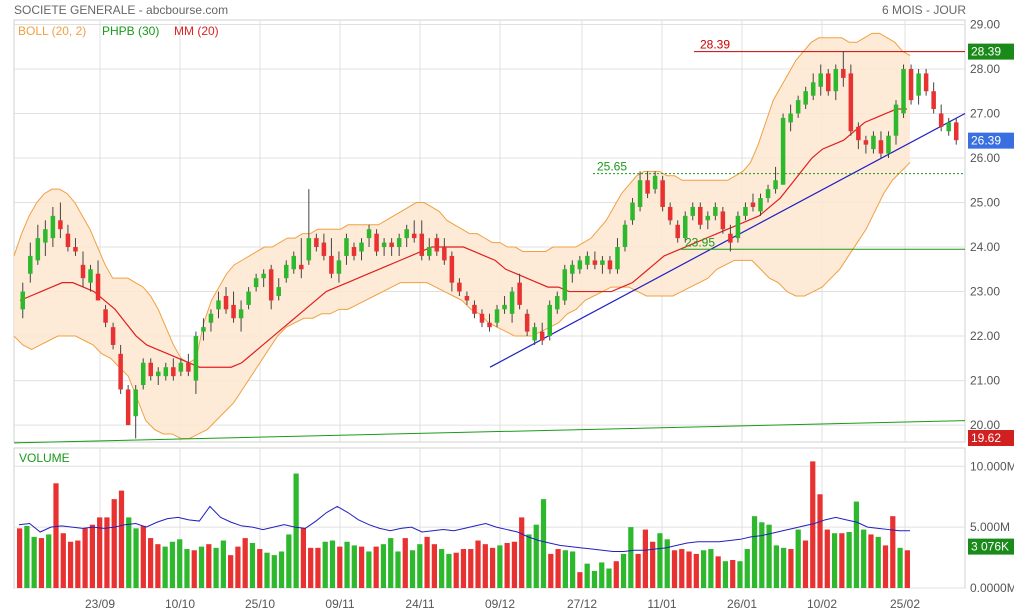 The image size is (1014, 614). I want to click on legend-item: MM (20), so click(196, 31).